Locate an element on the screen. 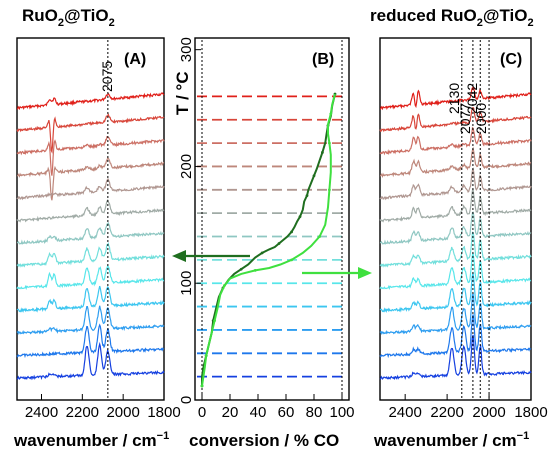 This screenshot has width=550, height=460. peak-label-2077: 2077 is located at coordinates (465, 118).